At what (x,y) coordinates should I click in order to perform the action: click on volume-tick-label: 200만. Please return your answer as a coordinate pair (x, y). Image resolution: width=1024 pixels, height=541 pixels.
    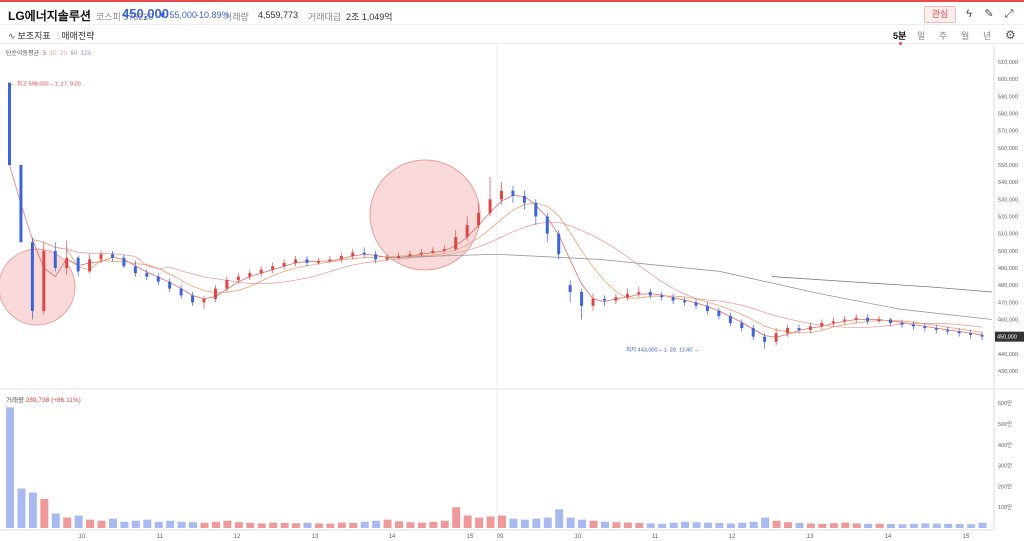
    Looking at the image, I should click on (1005, 486).